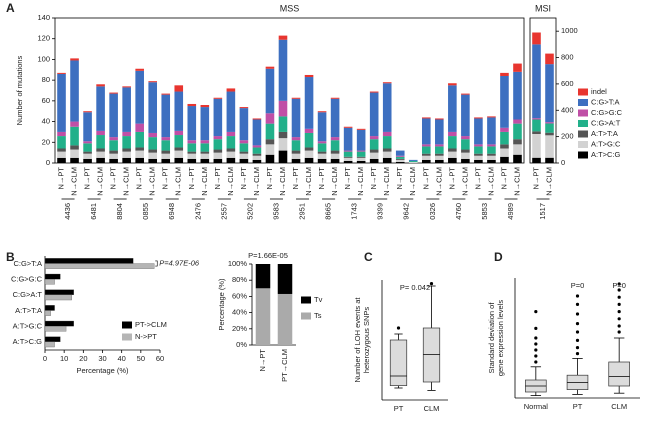 The image size is (650, 425). What do you see at coordinates (67, 211) in the screenshot?
I see `group-label: 4436` at bounding box center [67, 211].